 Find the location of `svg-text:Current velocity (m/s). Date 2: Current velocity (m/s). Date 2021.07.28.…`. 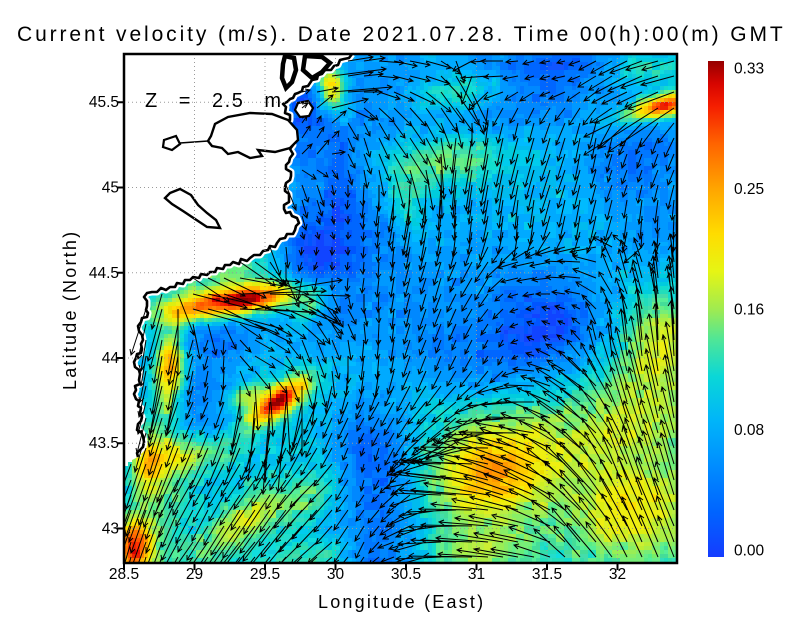

svg-text:Current velocity (m/s). Date 2: Current velocity (m/s). Date 2021.07.28.… is located at coordinates (401, 34).